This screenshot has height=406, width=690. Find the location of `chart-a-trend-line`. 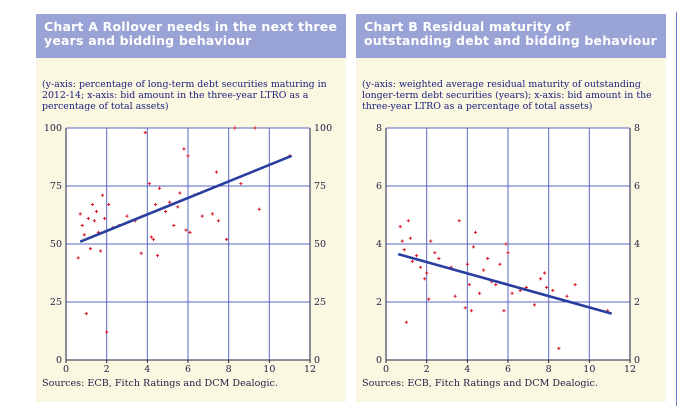

chart-a-trend-line is located at coordinates (186, 198).